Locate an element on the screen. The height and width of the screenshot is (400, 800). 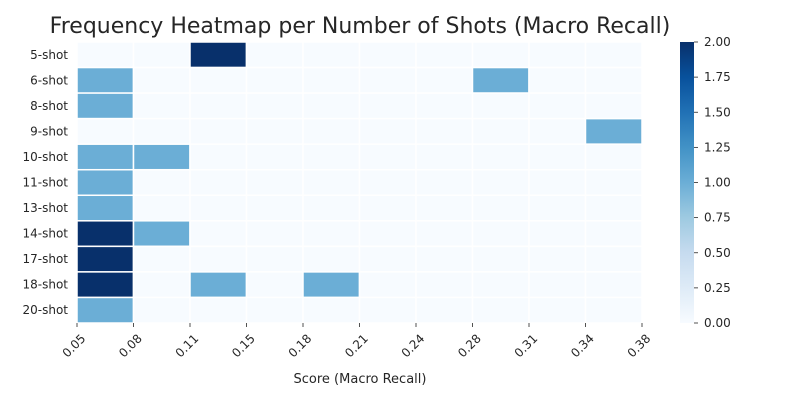
row-label: 9-shot is located at coordinates (49, 131).